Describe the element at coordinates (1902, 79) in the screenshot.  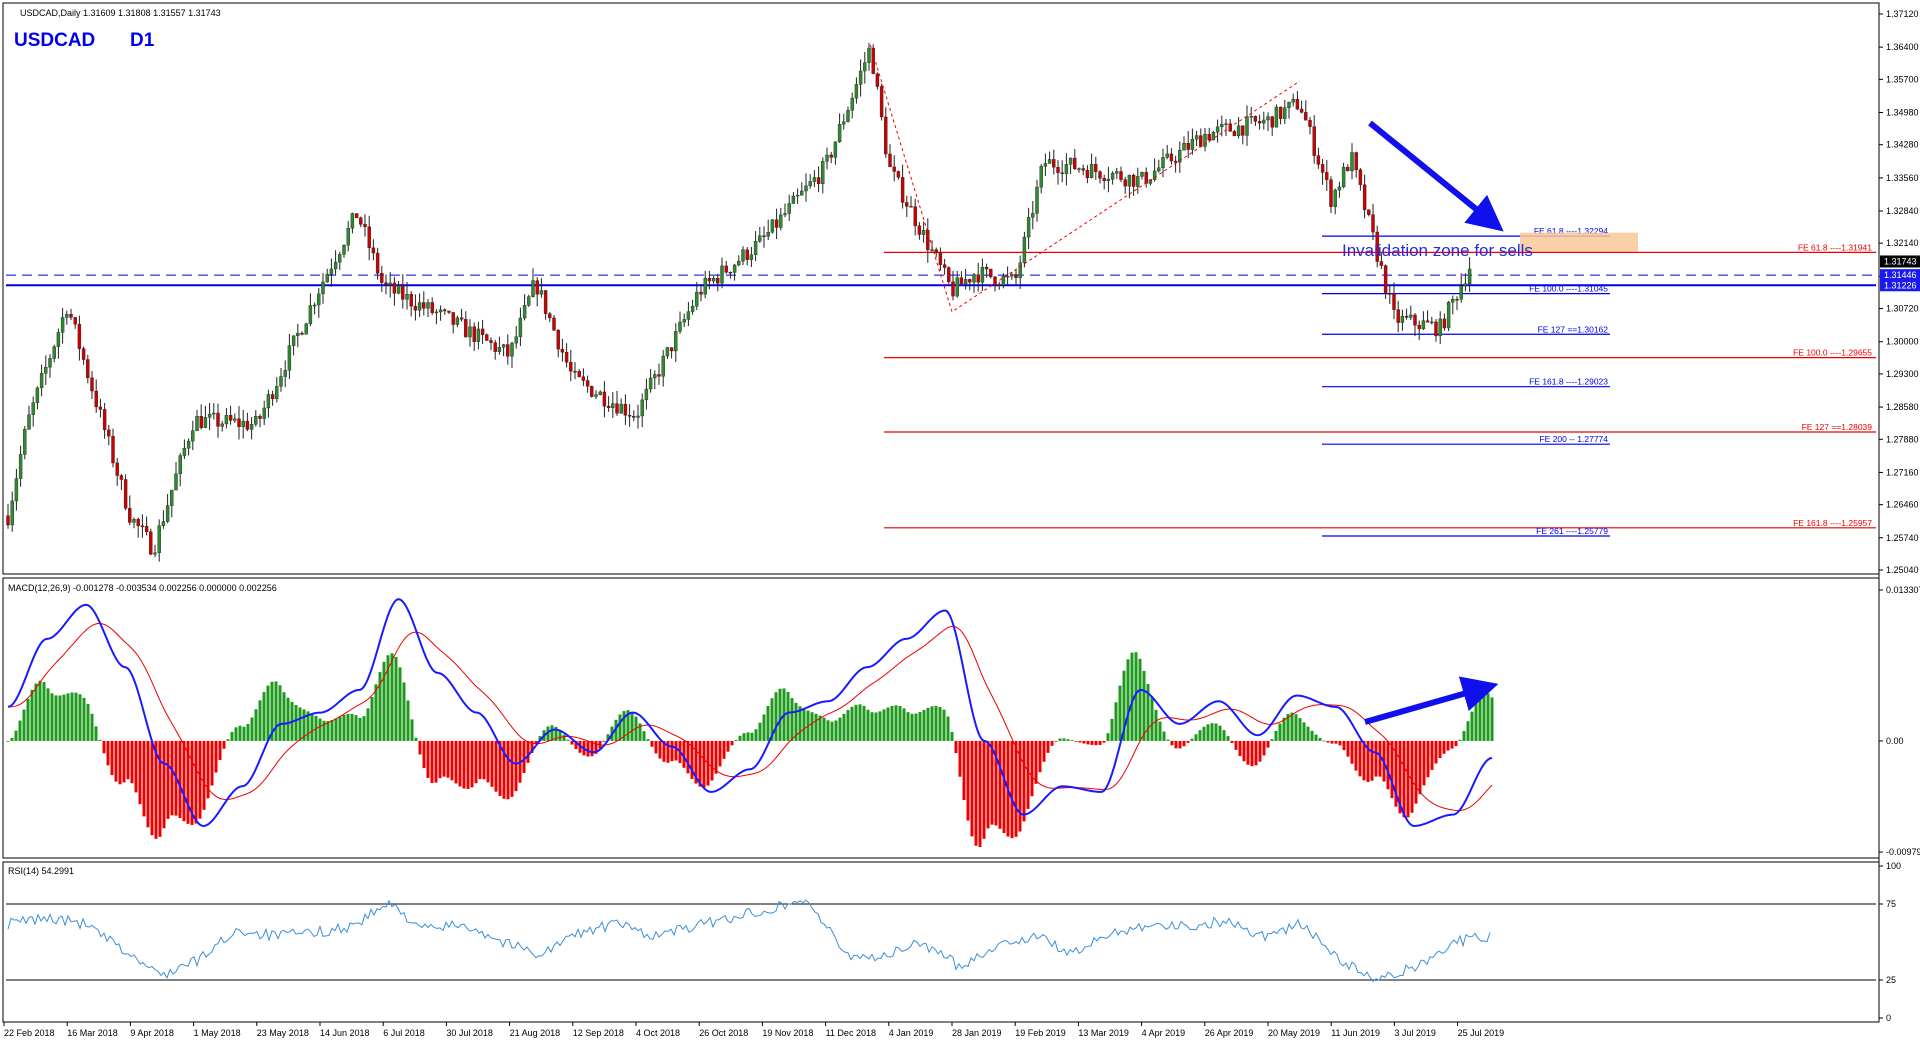
I see `price-tick-label: 1.35700` at that location.